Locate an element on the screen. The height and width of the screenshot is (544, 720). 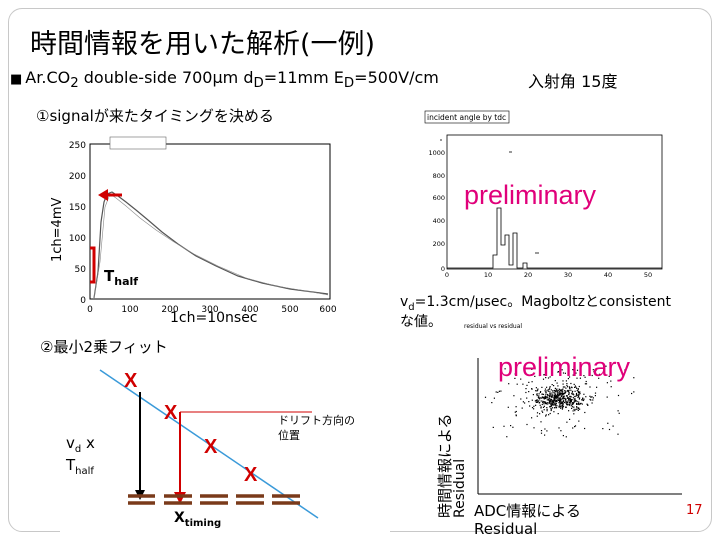
incident-angle-label: 入射角 15度 is located at coordinates (573, 81).